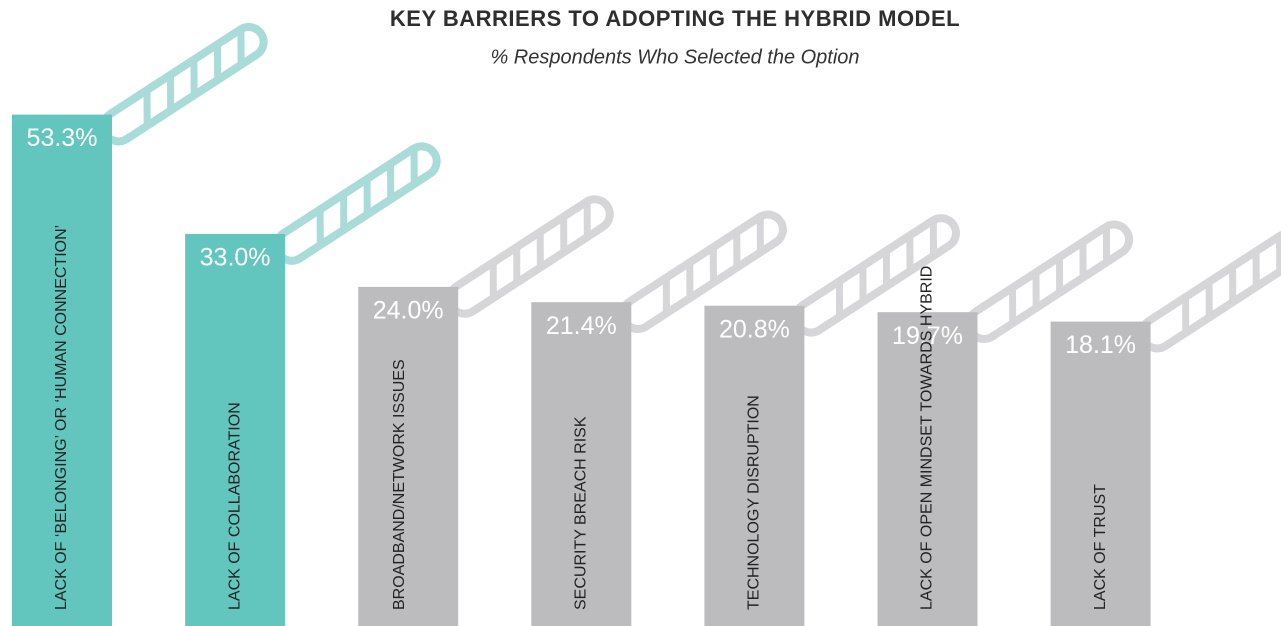  I want to click on chart-subtitle: % Respondents Who Selected the Option, so click(674, 57).